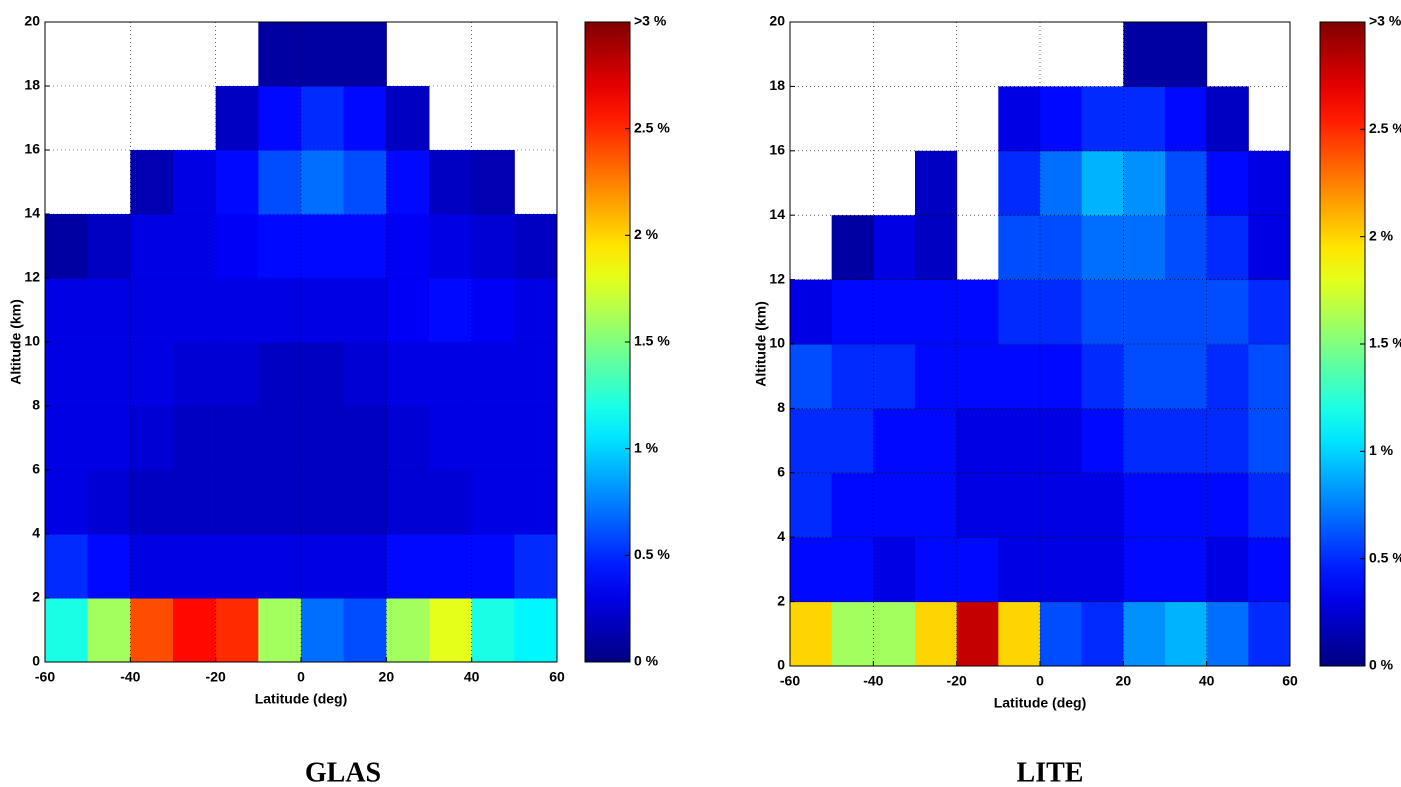 The height and width of the screenshot is (787, 1401). I want to click on x-axis-label: Latitude (deg), so click(1040, 703).